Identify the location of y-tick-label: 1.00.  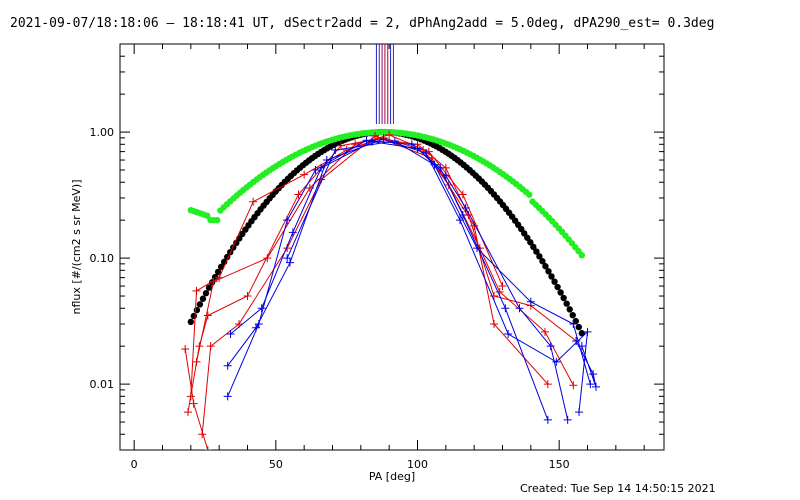
(102, 132).